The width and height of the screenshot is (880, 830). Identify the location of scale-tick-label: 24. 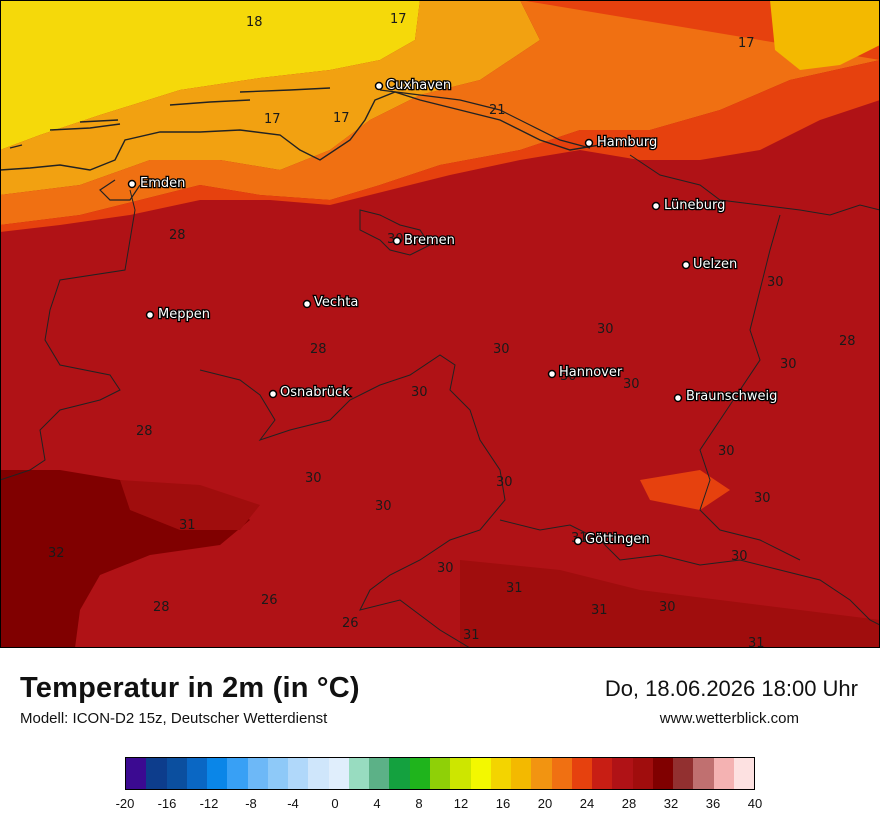
(587, 803).